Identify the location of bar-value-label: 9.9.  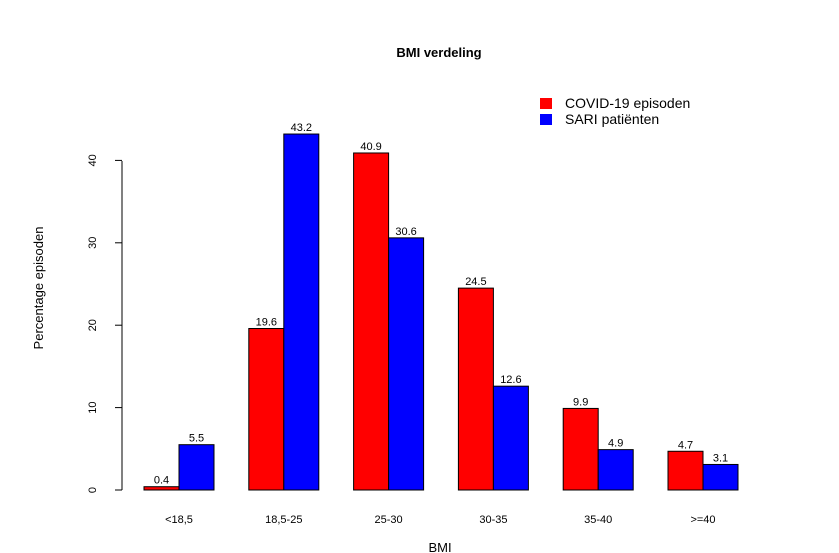
(580, 402).